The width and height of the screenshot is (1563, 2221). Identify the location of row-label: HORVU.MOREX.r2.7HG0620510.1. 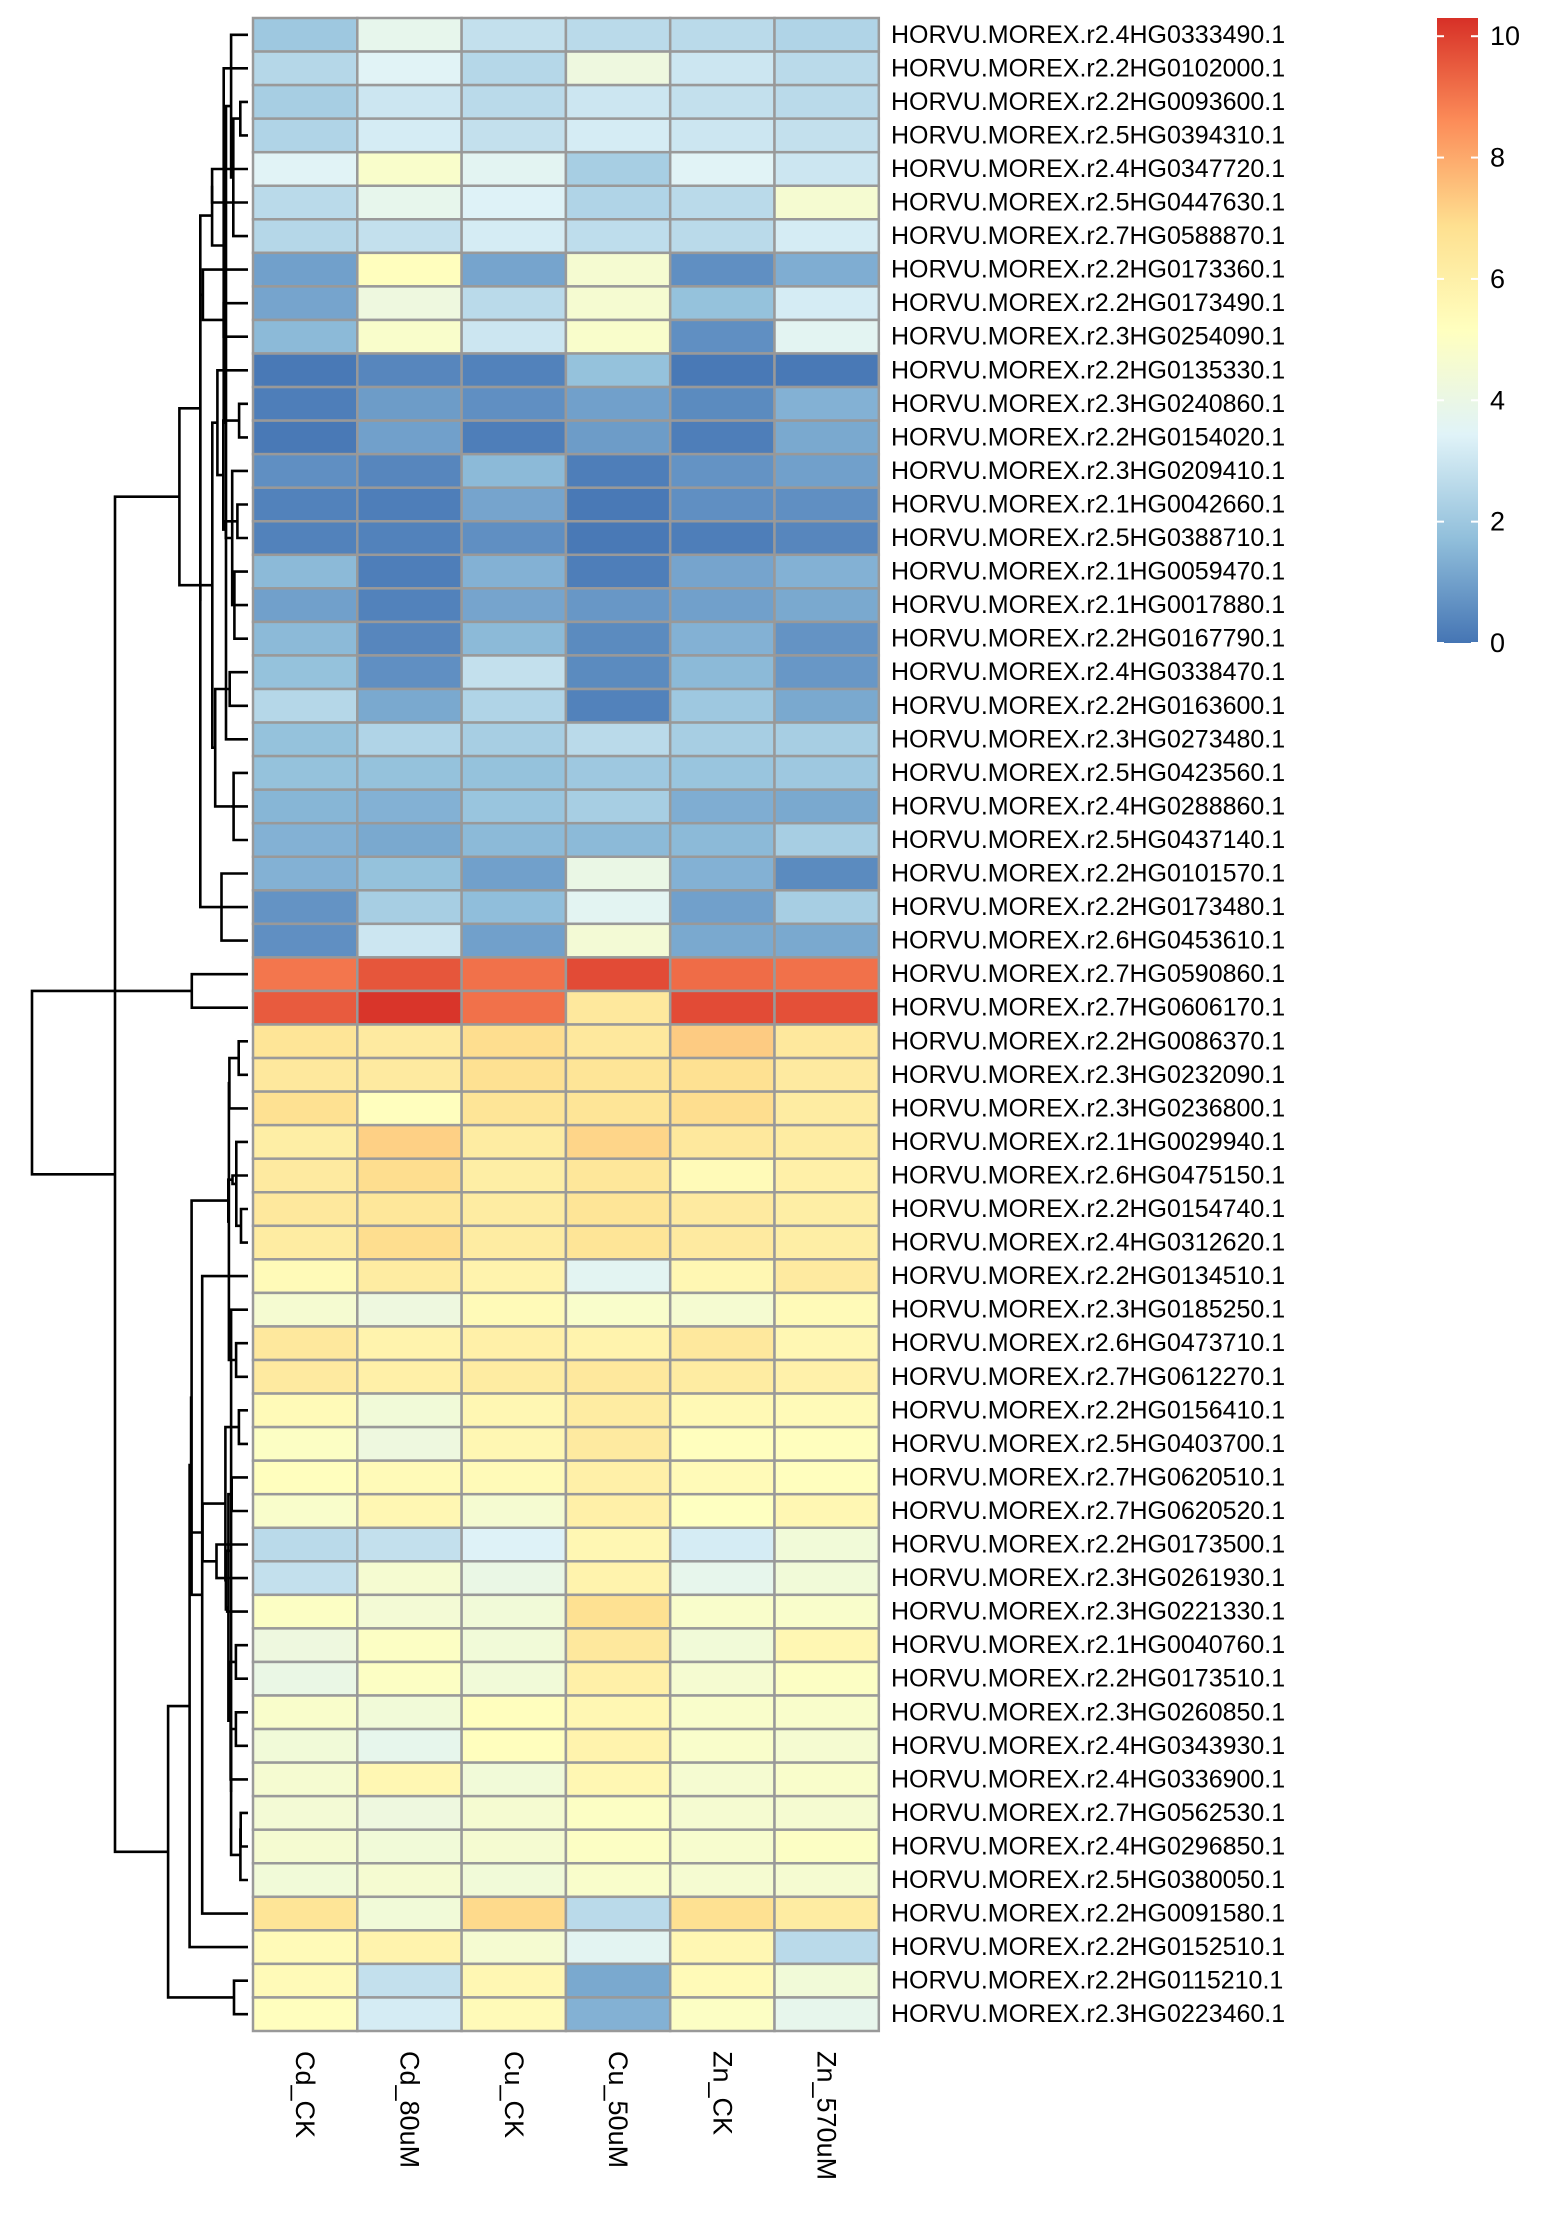
(1088, 1477).